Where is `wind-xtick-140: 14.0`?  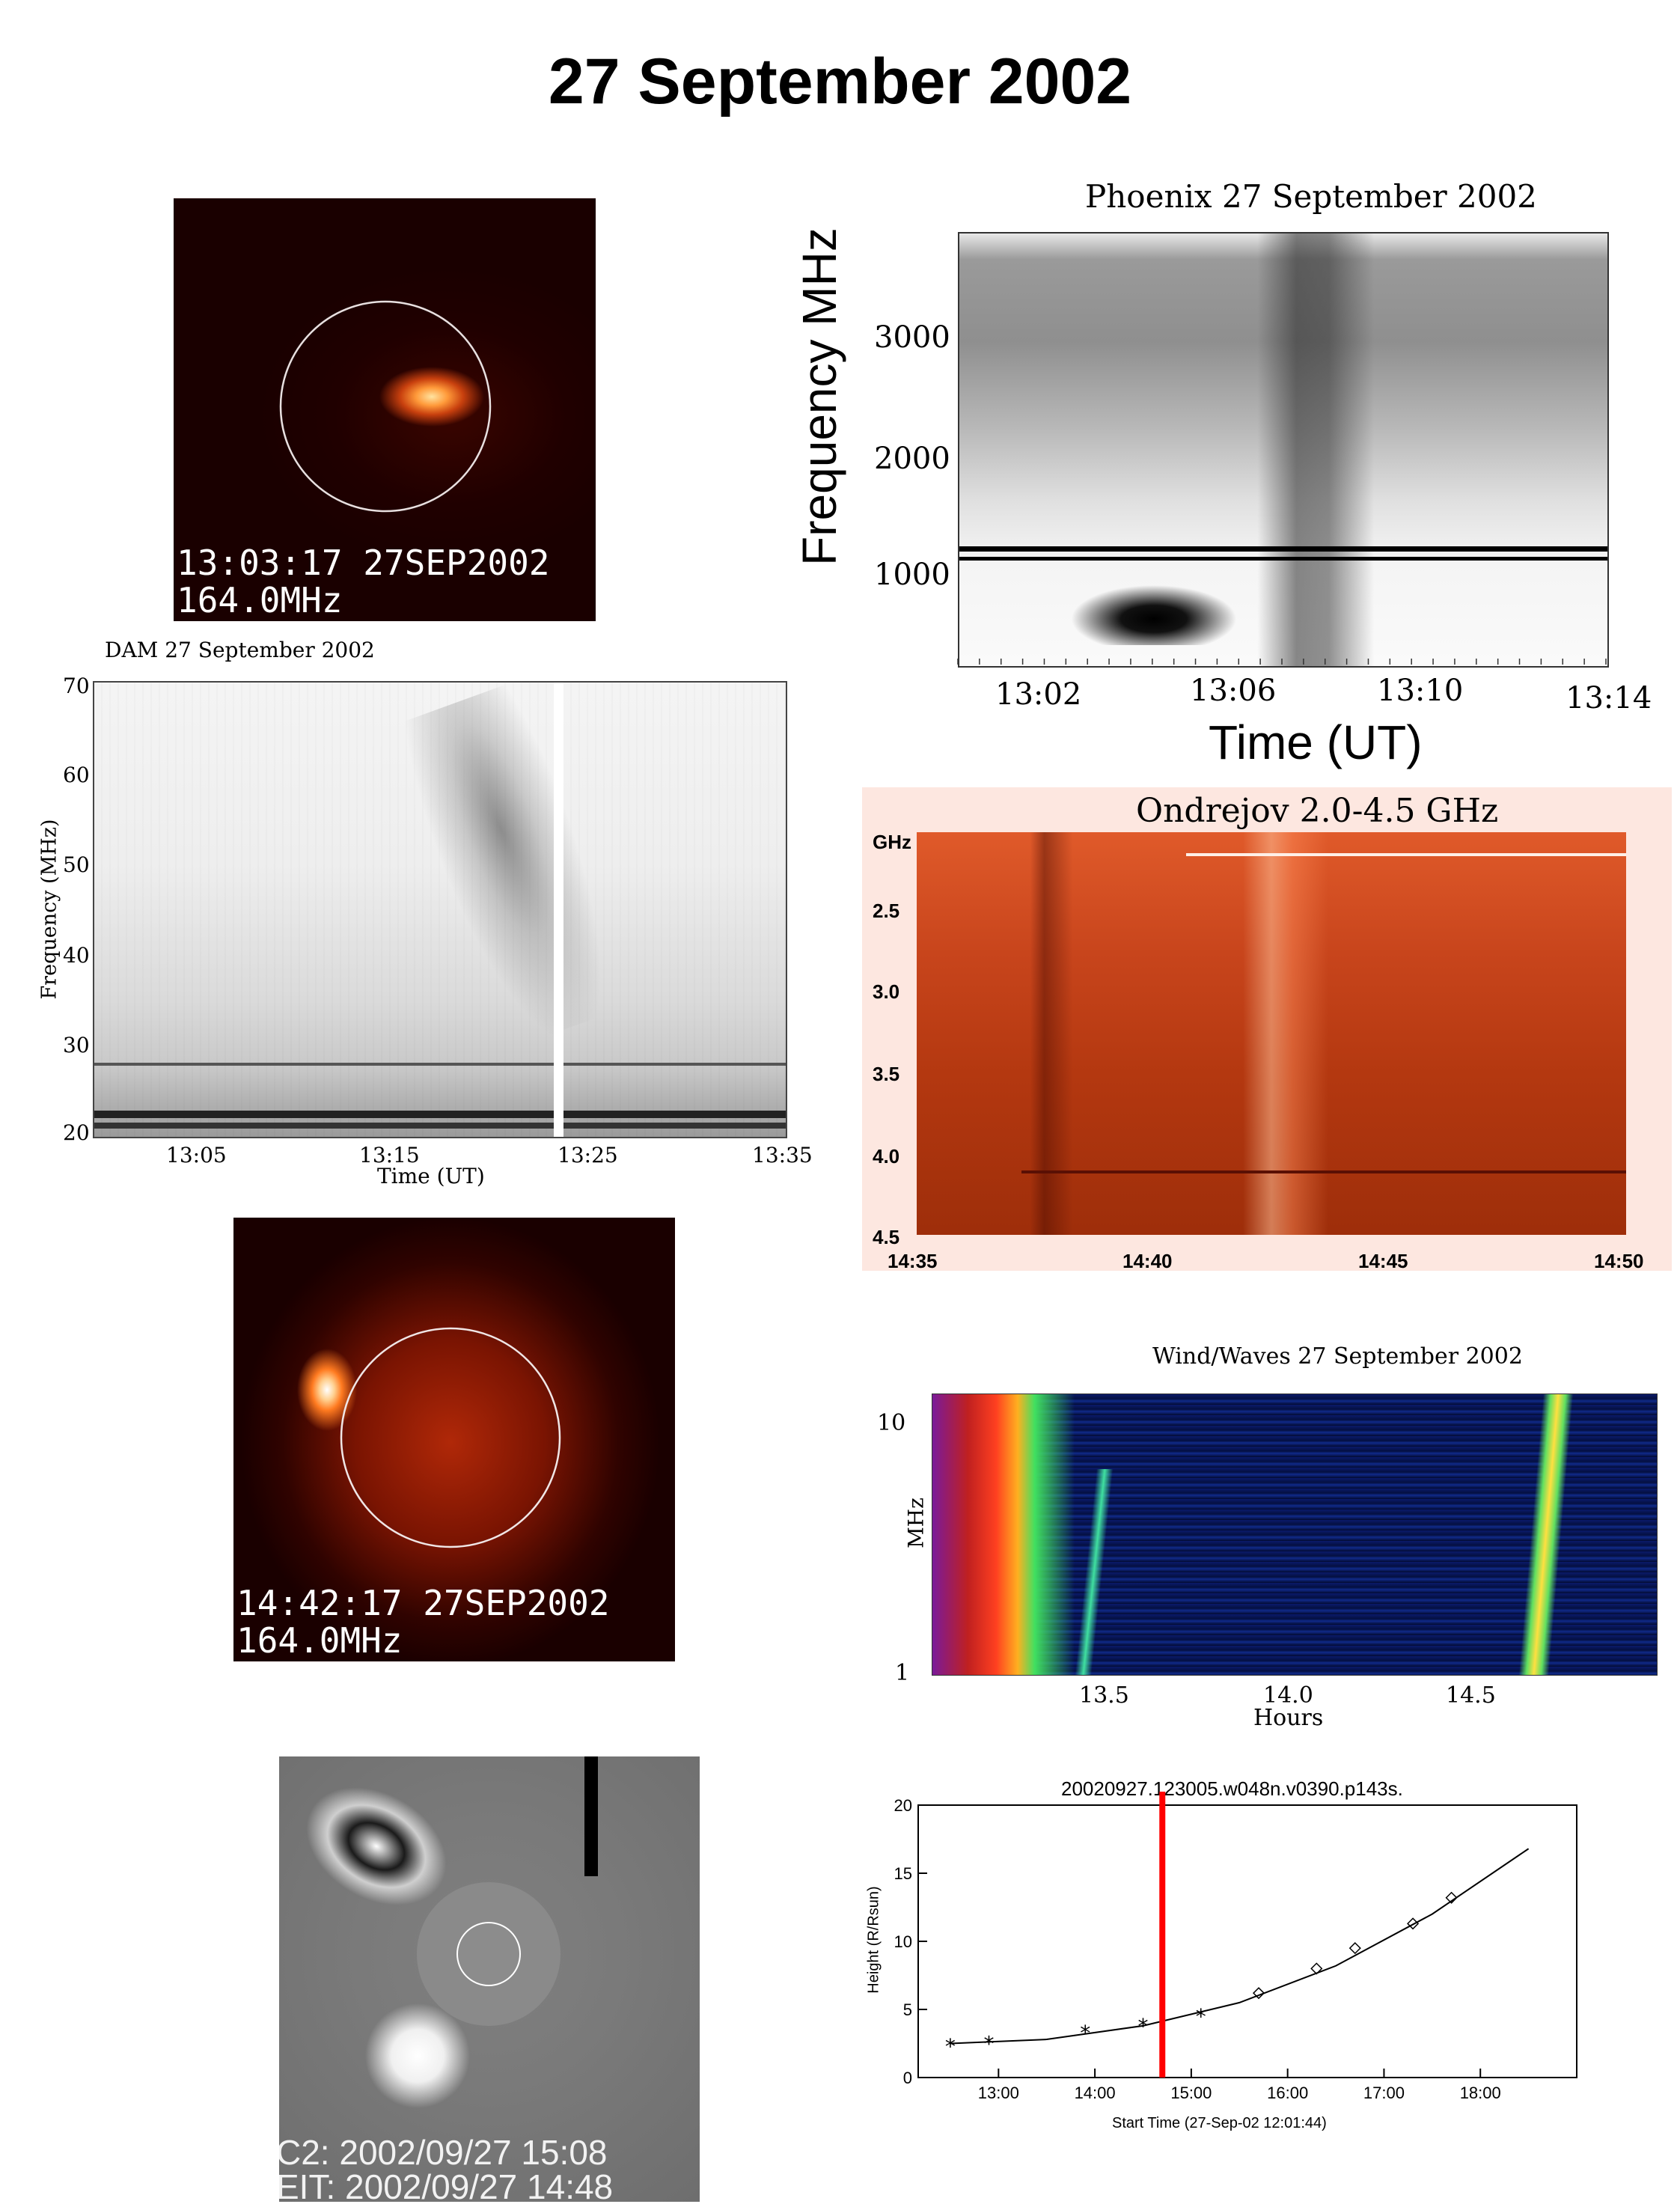 wind-xtick-140: 14.0 is located at coordinates (1288, 1695).